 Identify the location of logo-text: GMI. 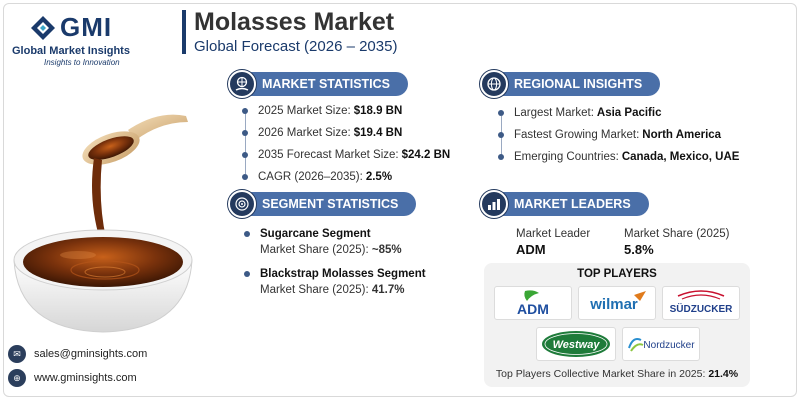
(86, 27).